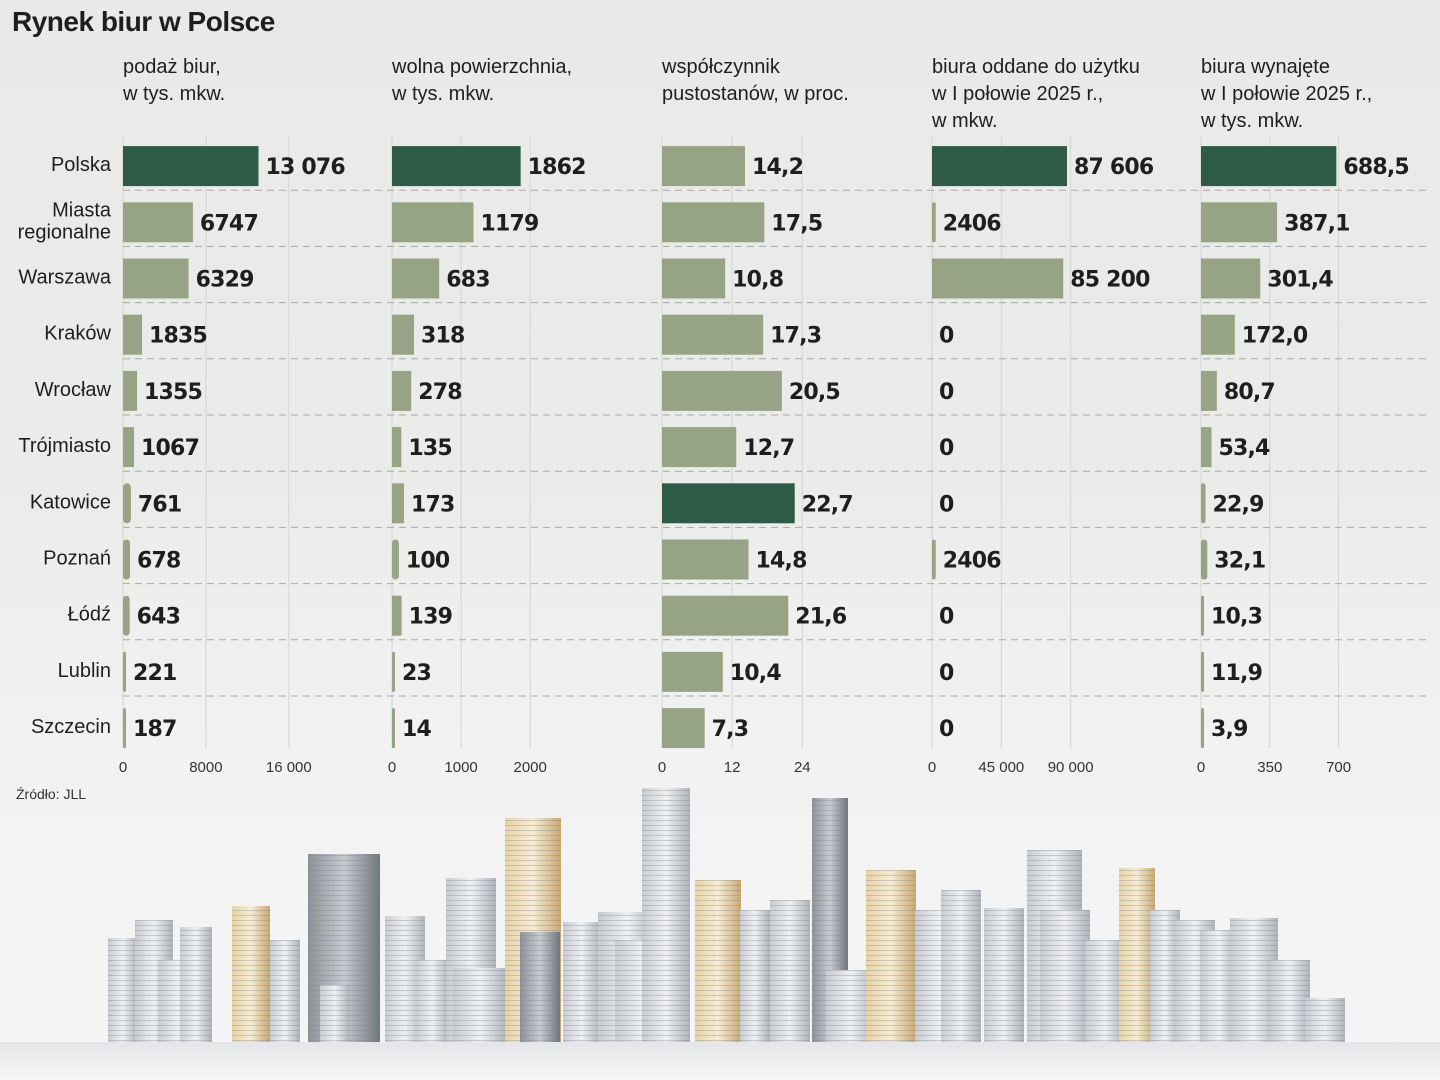 The image size is (1440, 1080). What do you see at coordinates (777, 167) in the screenshot?
I see `value-label: 14,2` at bounding box center [777, 167].